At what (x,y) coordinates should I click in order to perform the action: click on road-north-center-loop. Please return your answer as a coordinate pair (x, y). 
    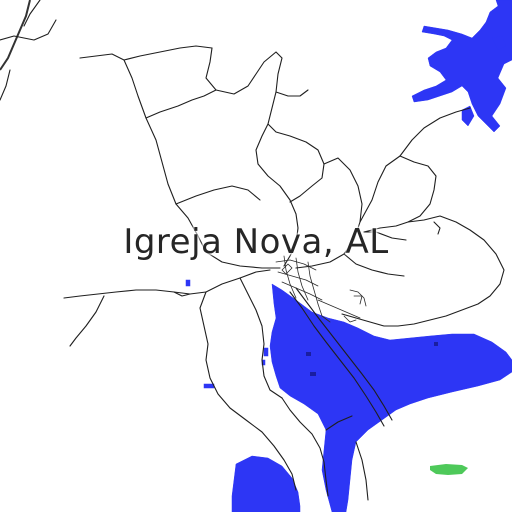
    Looking at the image, I should click on (265, 125).